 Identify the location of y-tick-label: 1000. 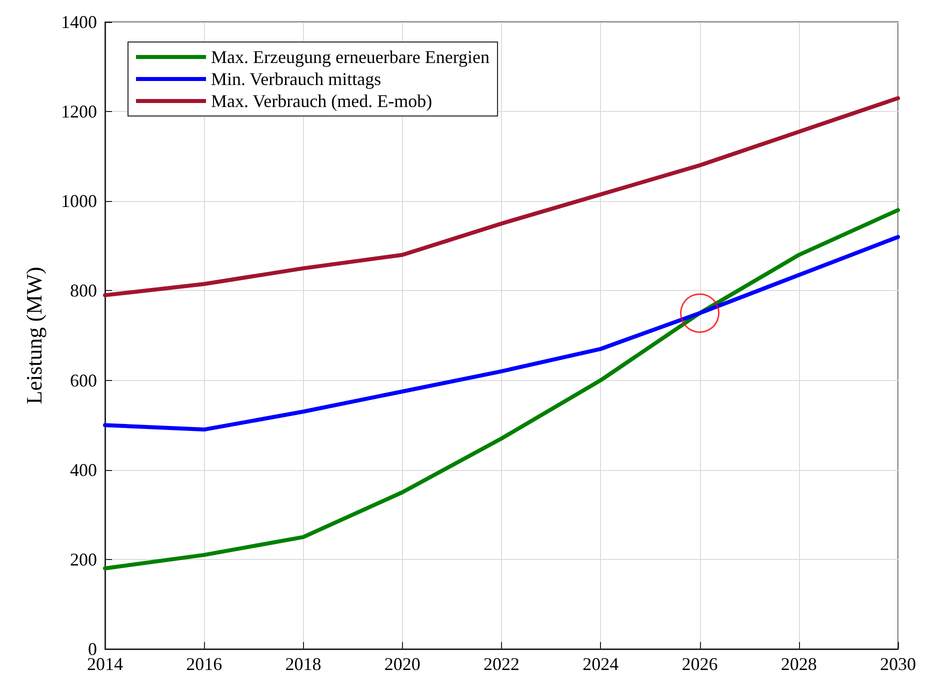
(79, 201).